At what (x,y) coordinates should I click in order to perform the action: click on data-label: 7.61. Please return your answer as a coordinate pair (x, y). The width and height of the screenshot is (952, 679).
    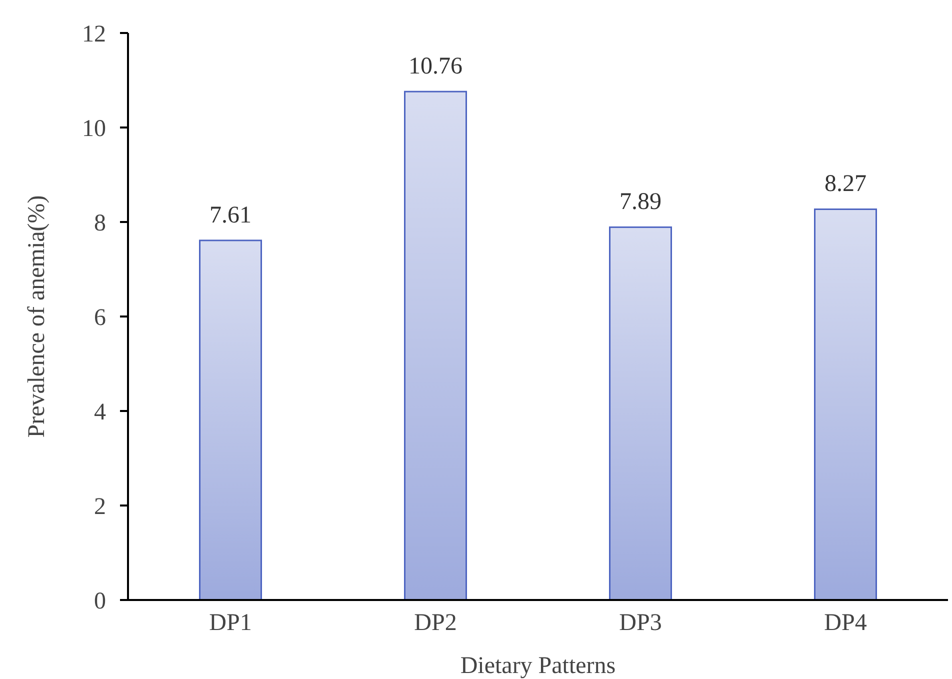
    Looking at the image, I should click on (231, 215).